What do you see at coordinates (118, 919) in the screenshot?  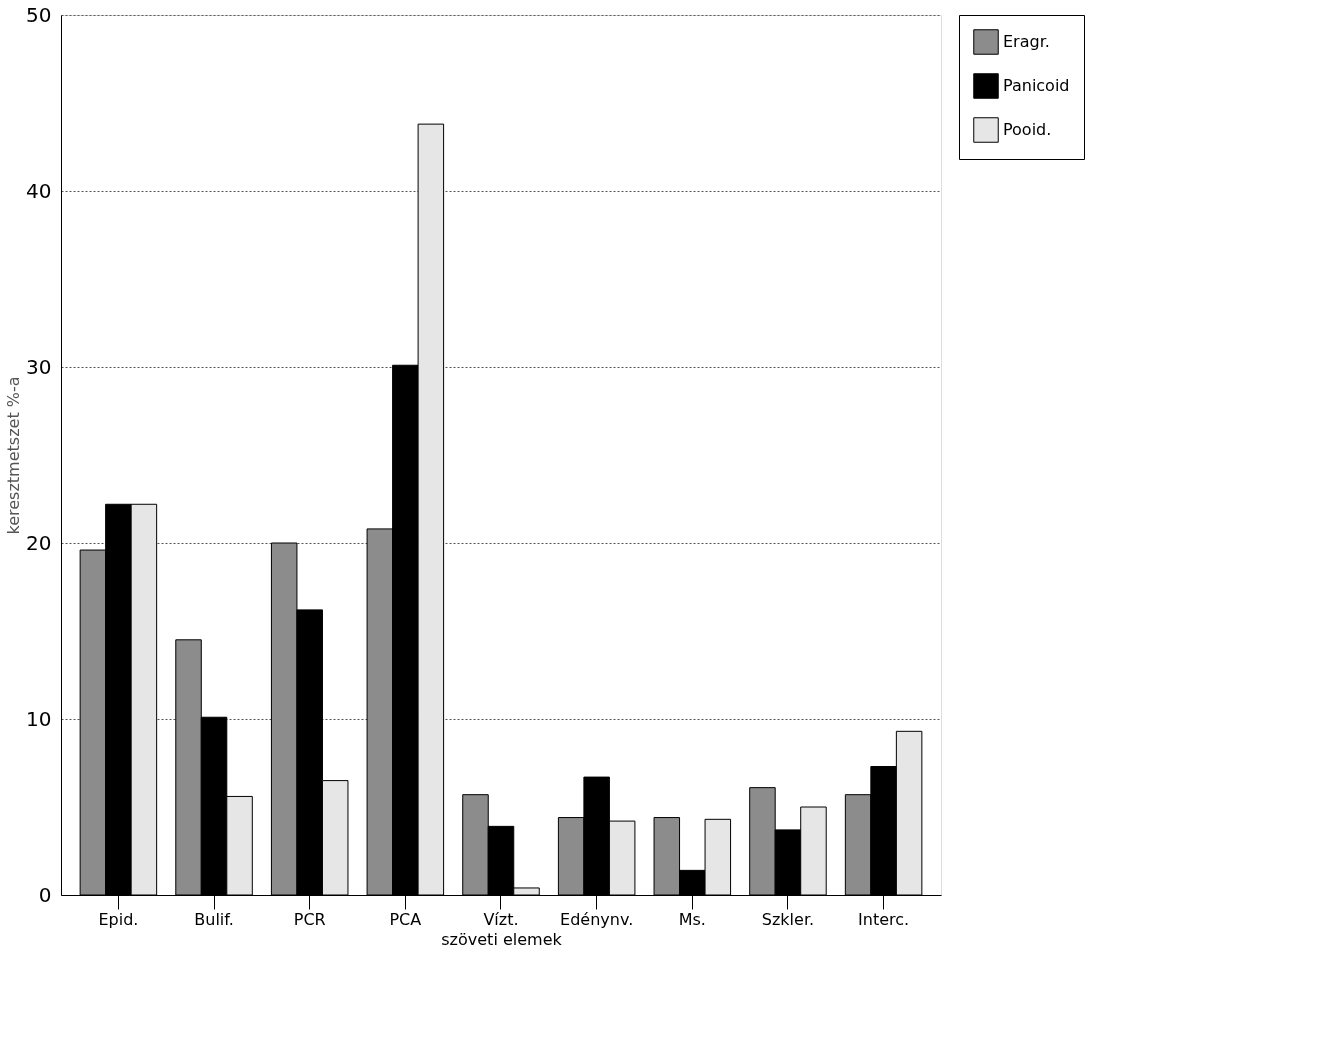 I see `x-tick-label: Epid.` at bounding box center [118, 919].